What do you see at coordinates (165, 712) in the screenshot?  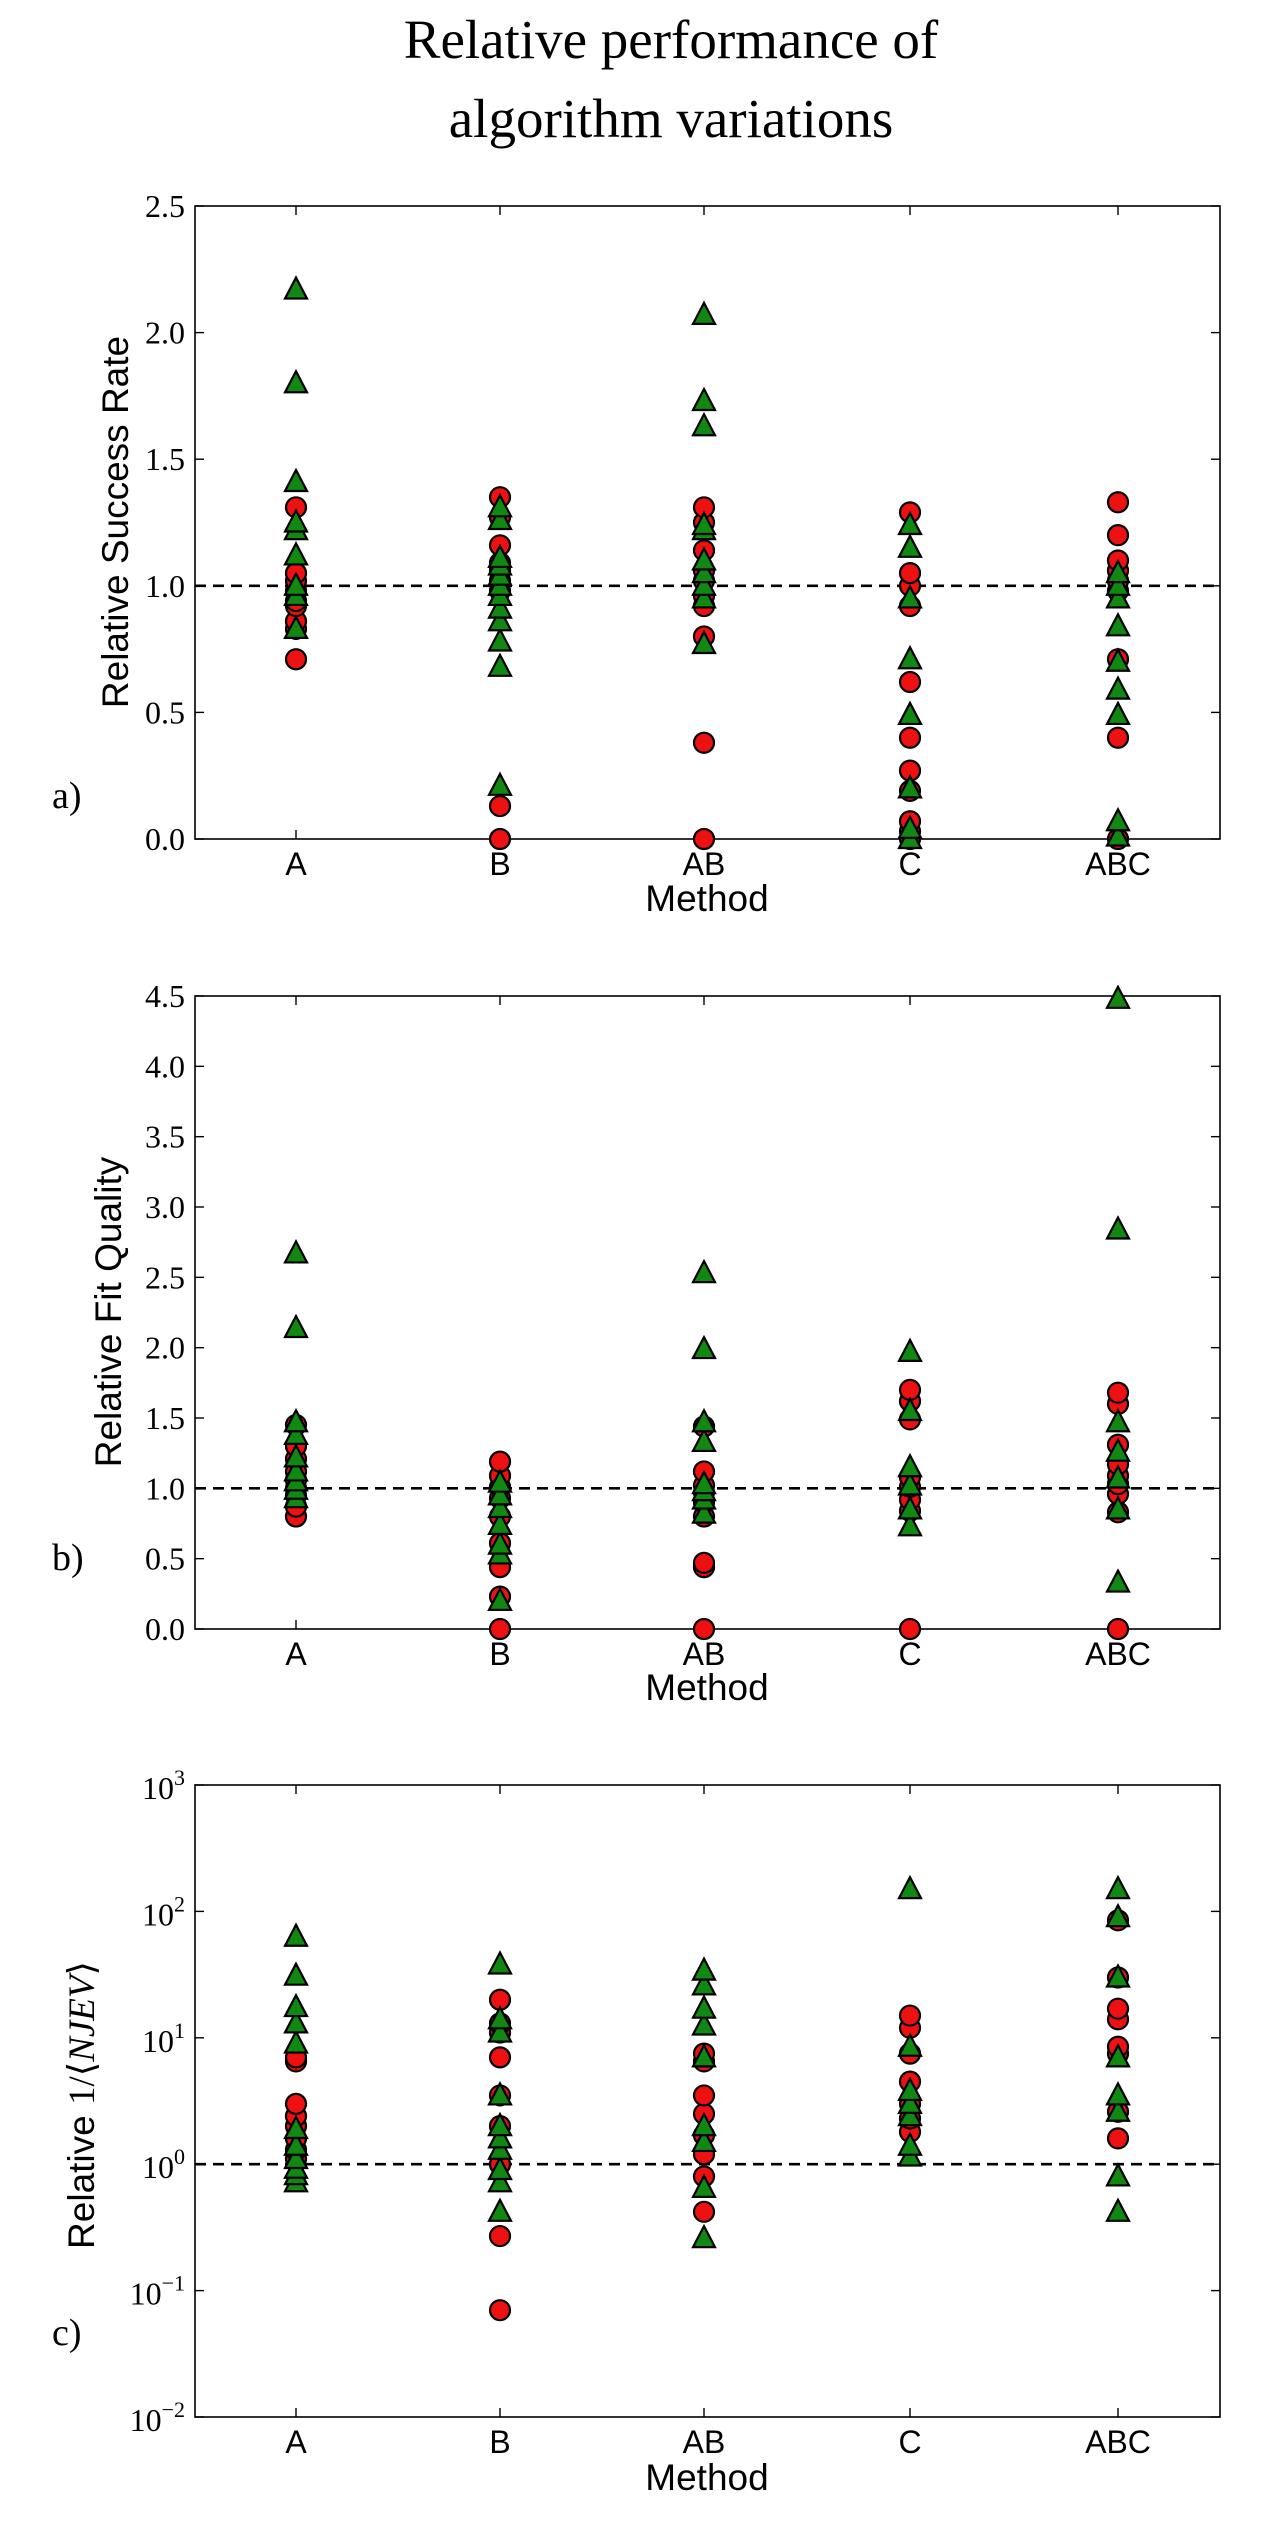 I see `panel-a-y-tick-label-1: 0.5` at bounding box center [165, 712].